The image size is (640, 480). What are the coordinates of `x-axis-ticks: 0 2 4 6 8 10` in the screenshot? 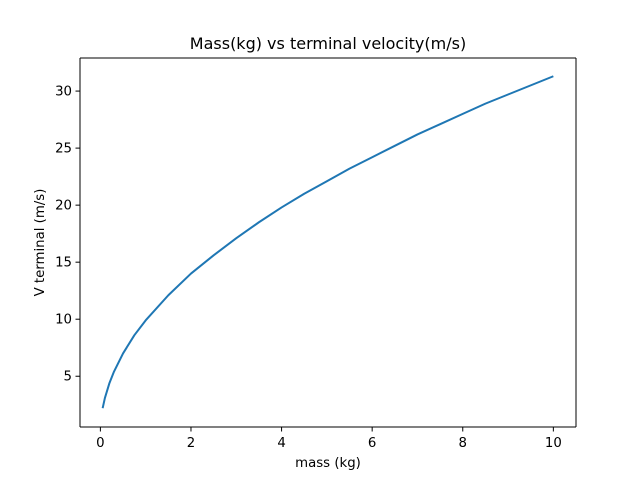 It's located at (329, 439).